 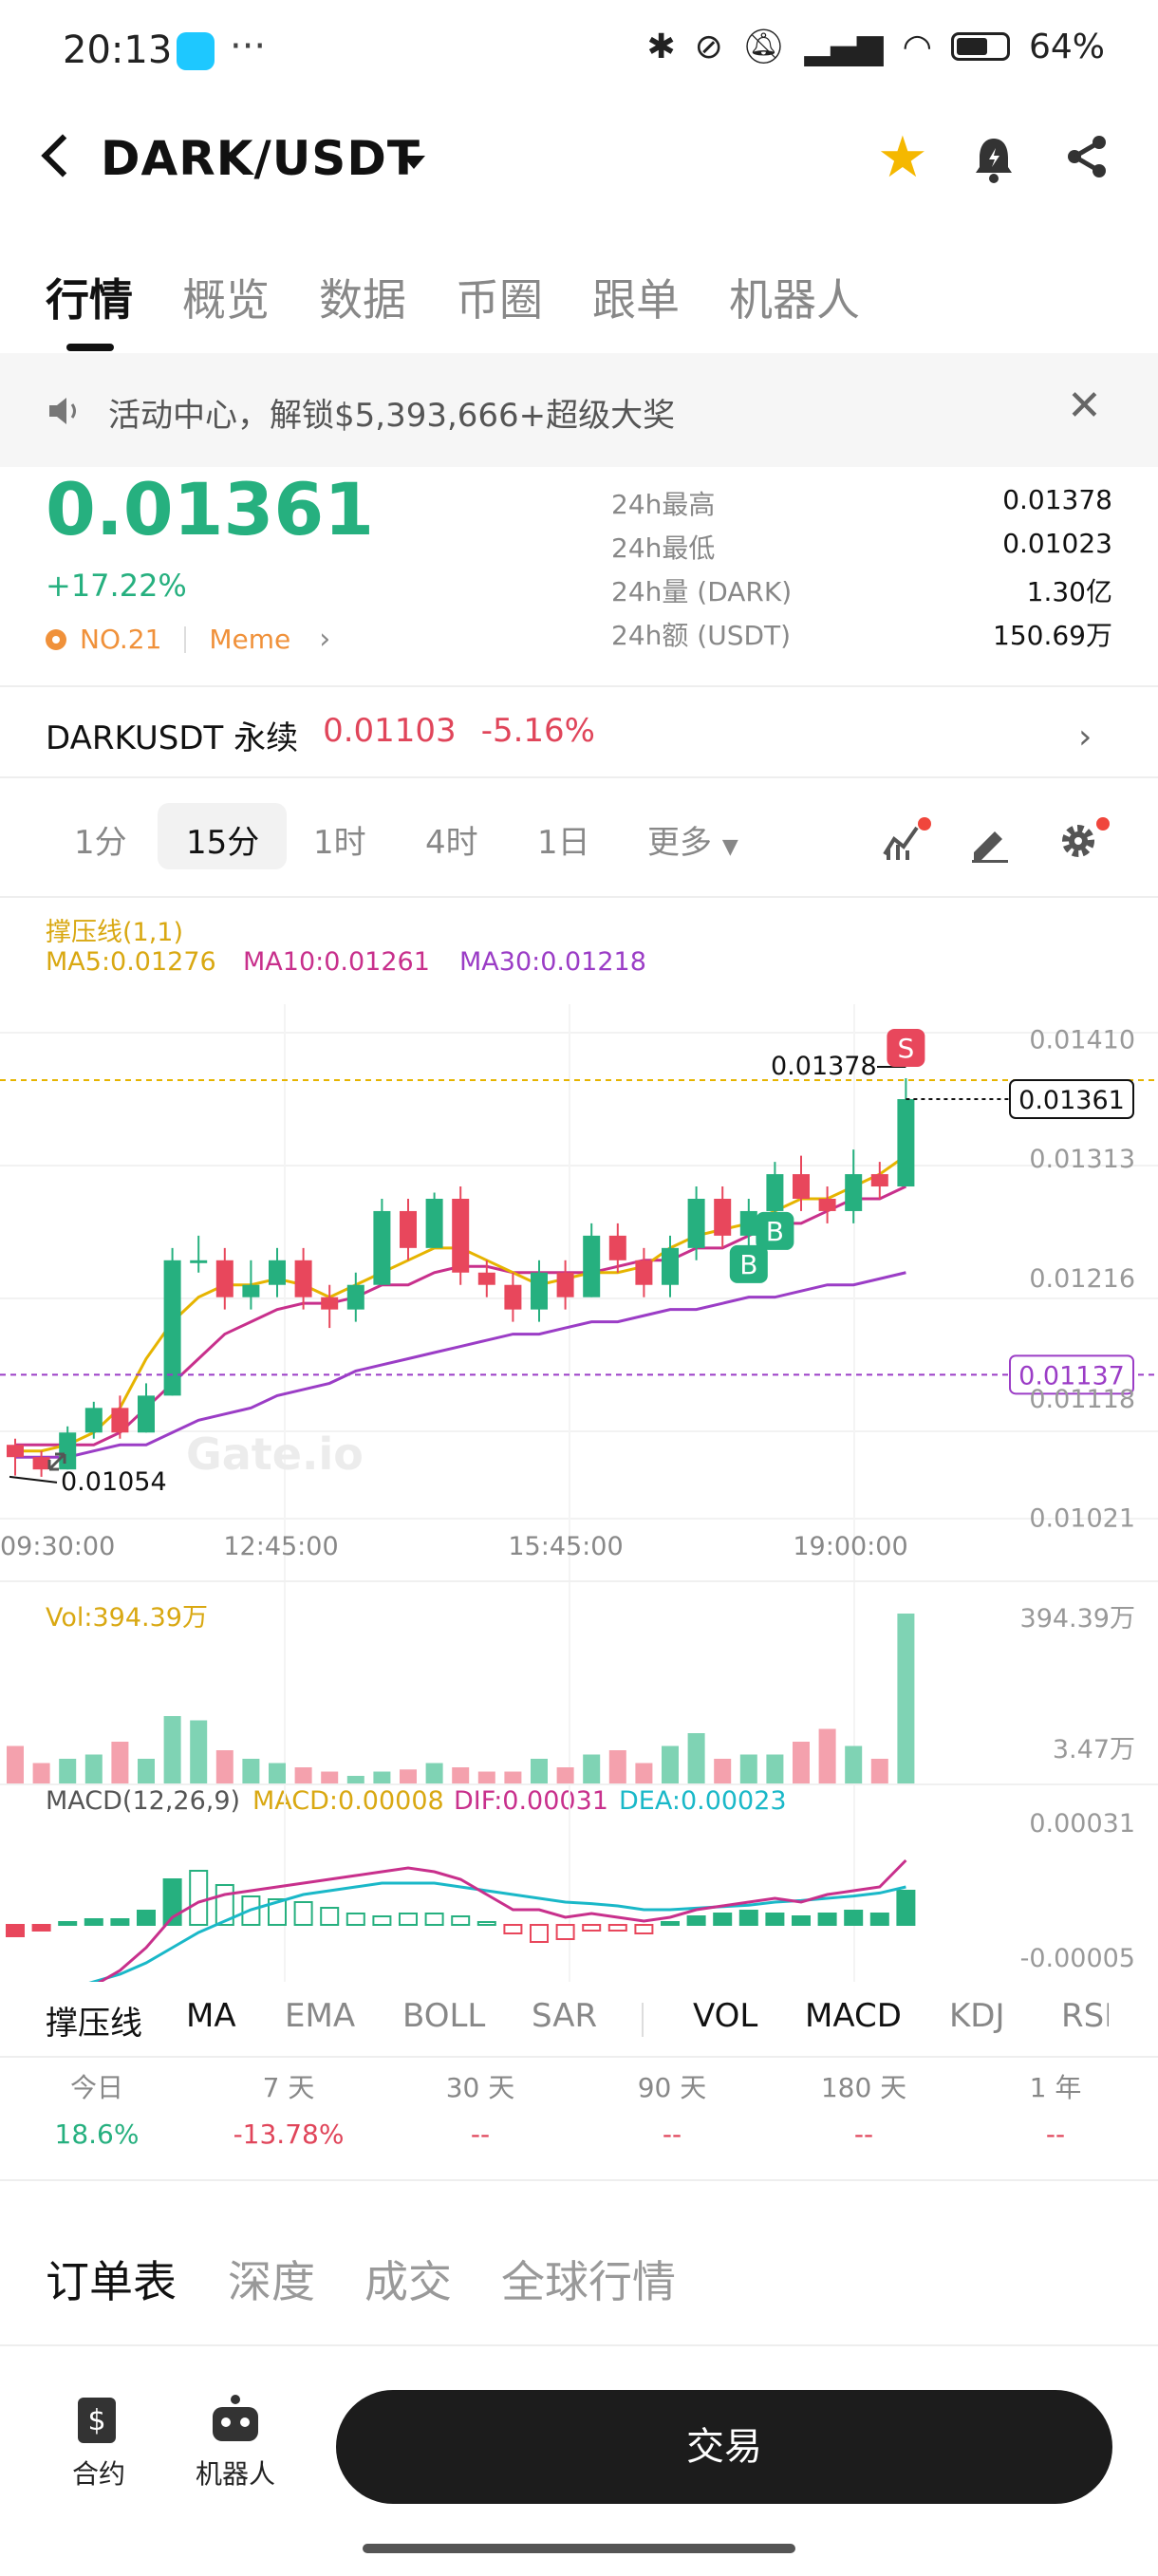 I want to click on indicator-settings-icon, so click(x=906, y=842).